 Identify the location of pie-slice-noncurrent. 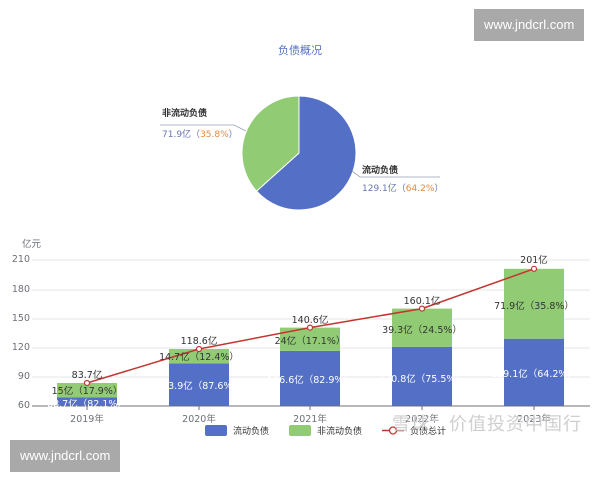
(270, 143).